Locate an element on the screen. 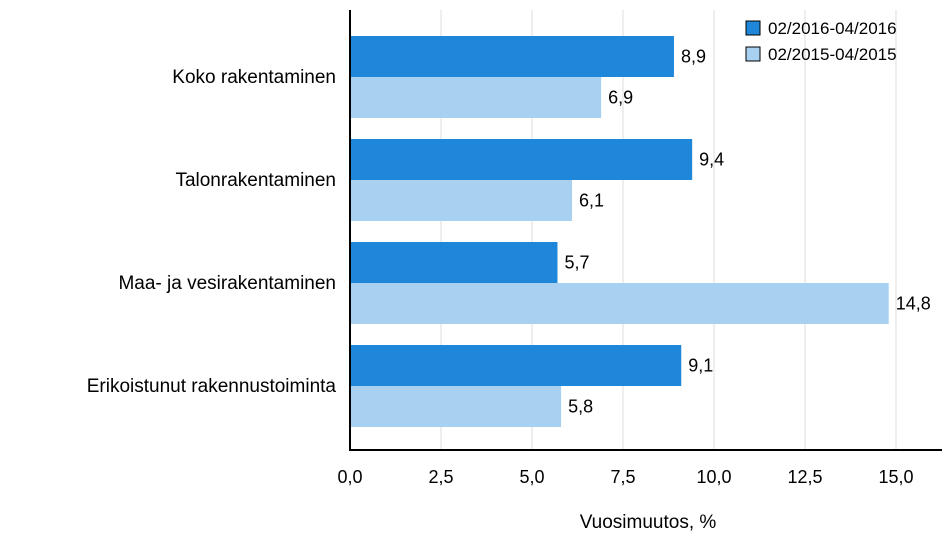  legend-label: 02/2016-04/2016 is located at coordinates (832, 28).